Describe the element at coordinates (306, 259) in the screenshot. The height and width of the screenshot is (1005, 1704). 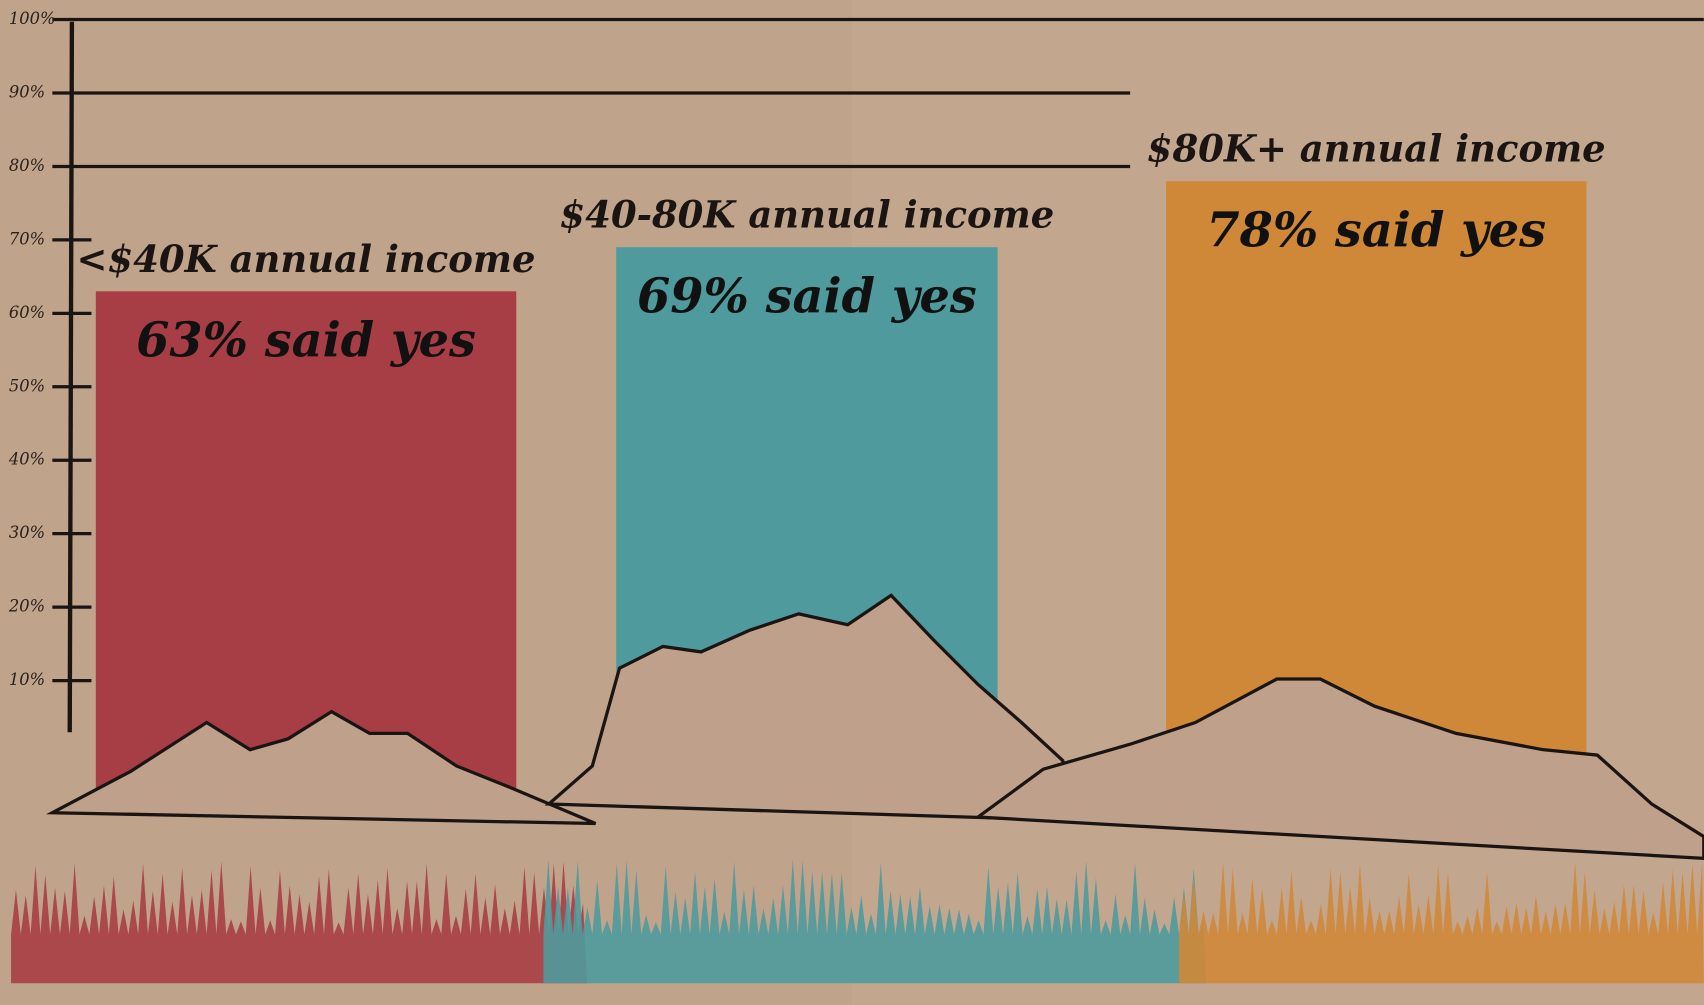
I see `category-label: <$40K annual income` at that location.